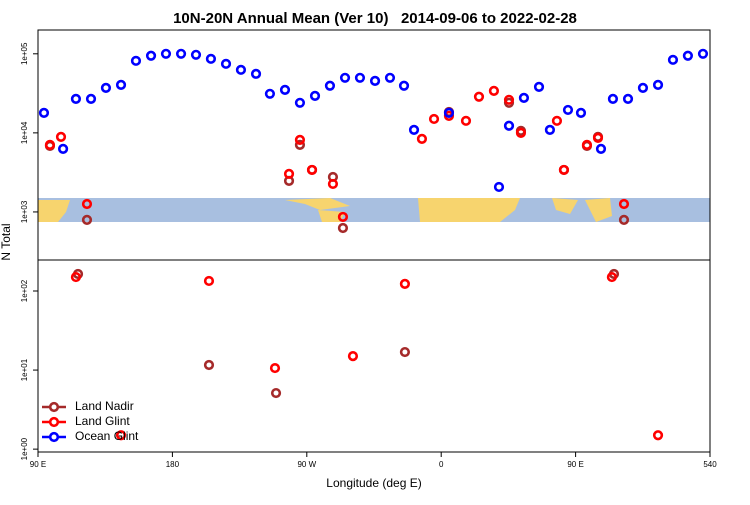  I want to click on legend-label: Land Nadir, so click(104, 406).